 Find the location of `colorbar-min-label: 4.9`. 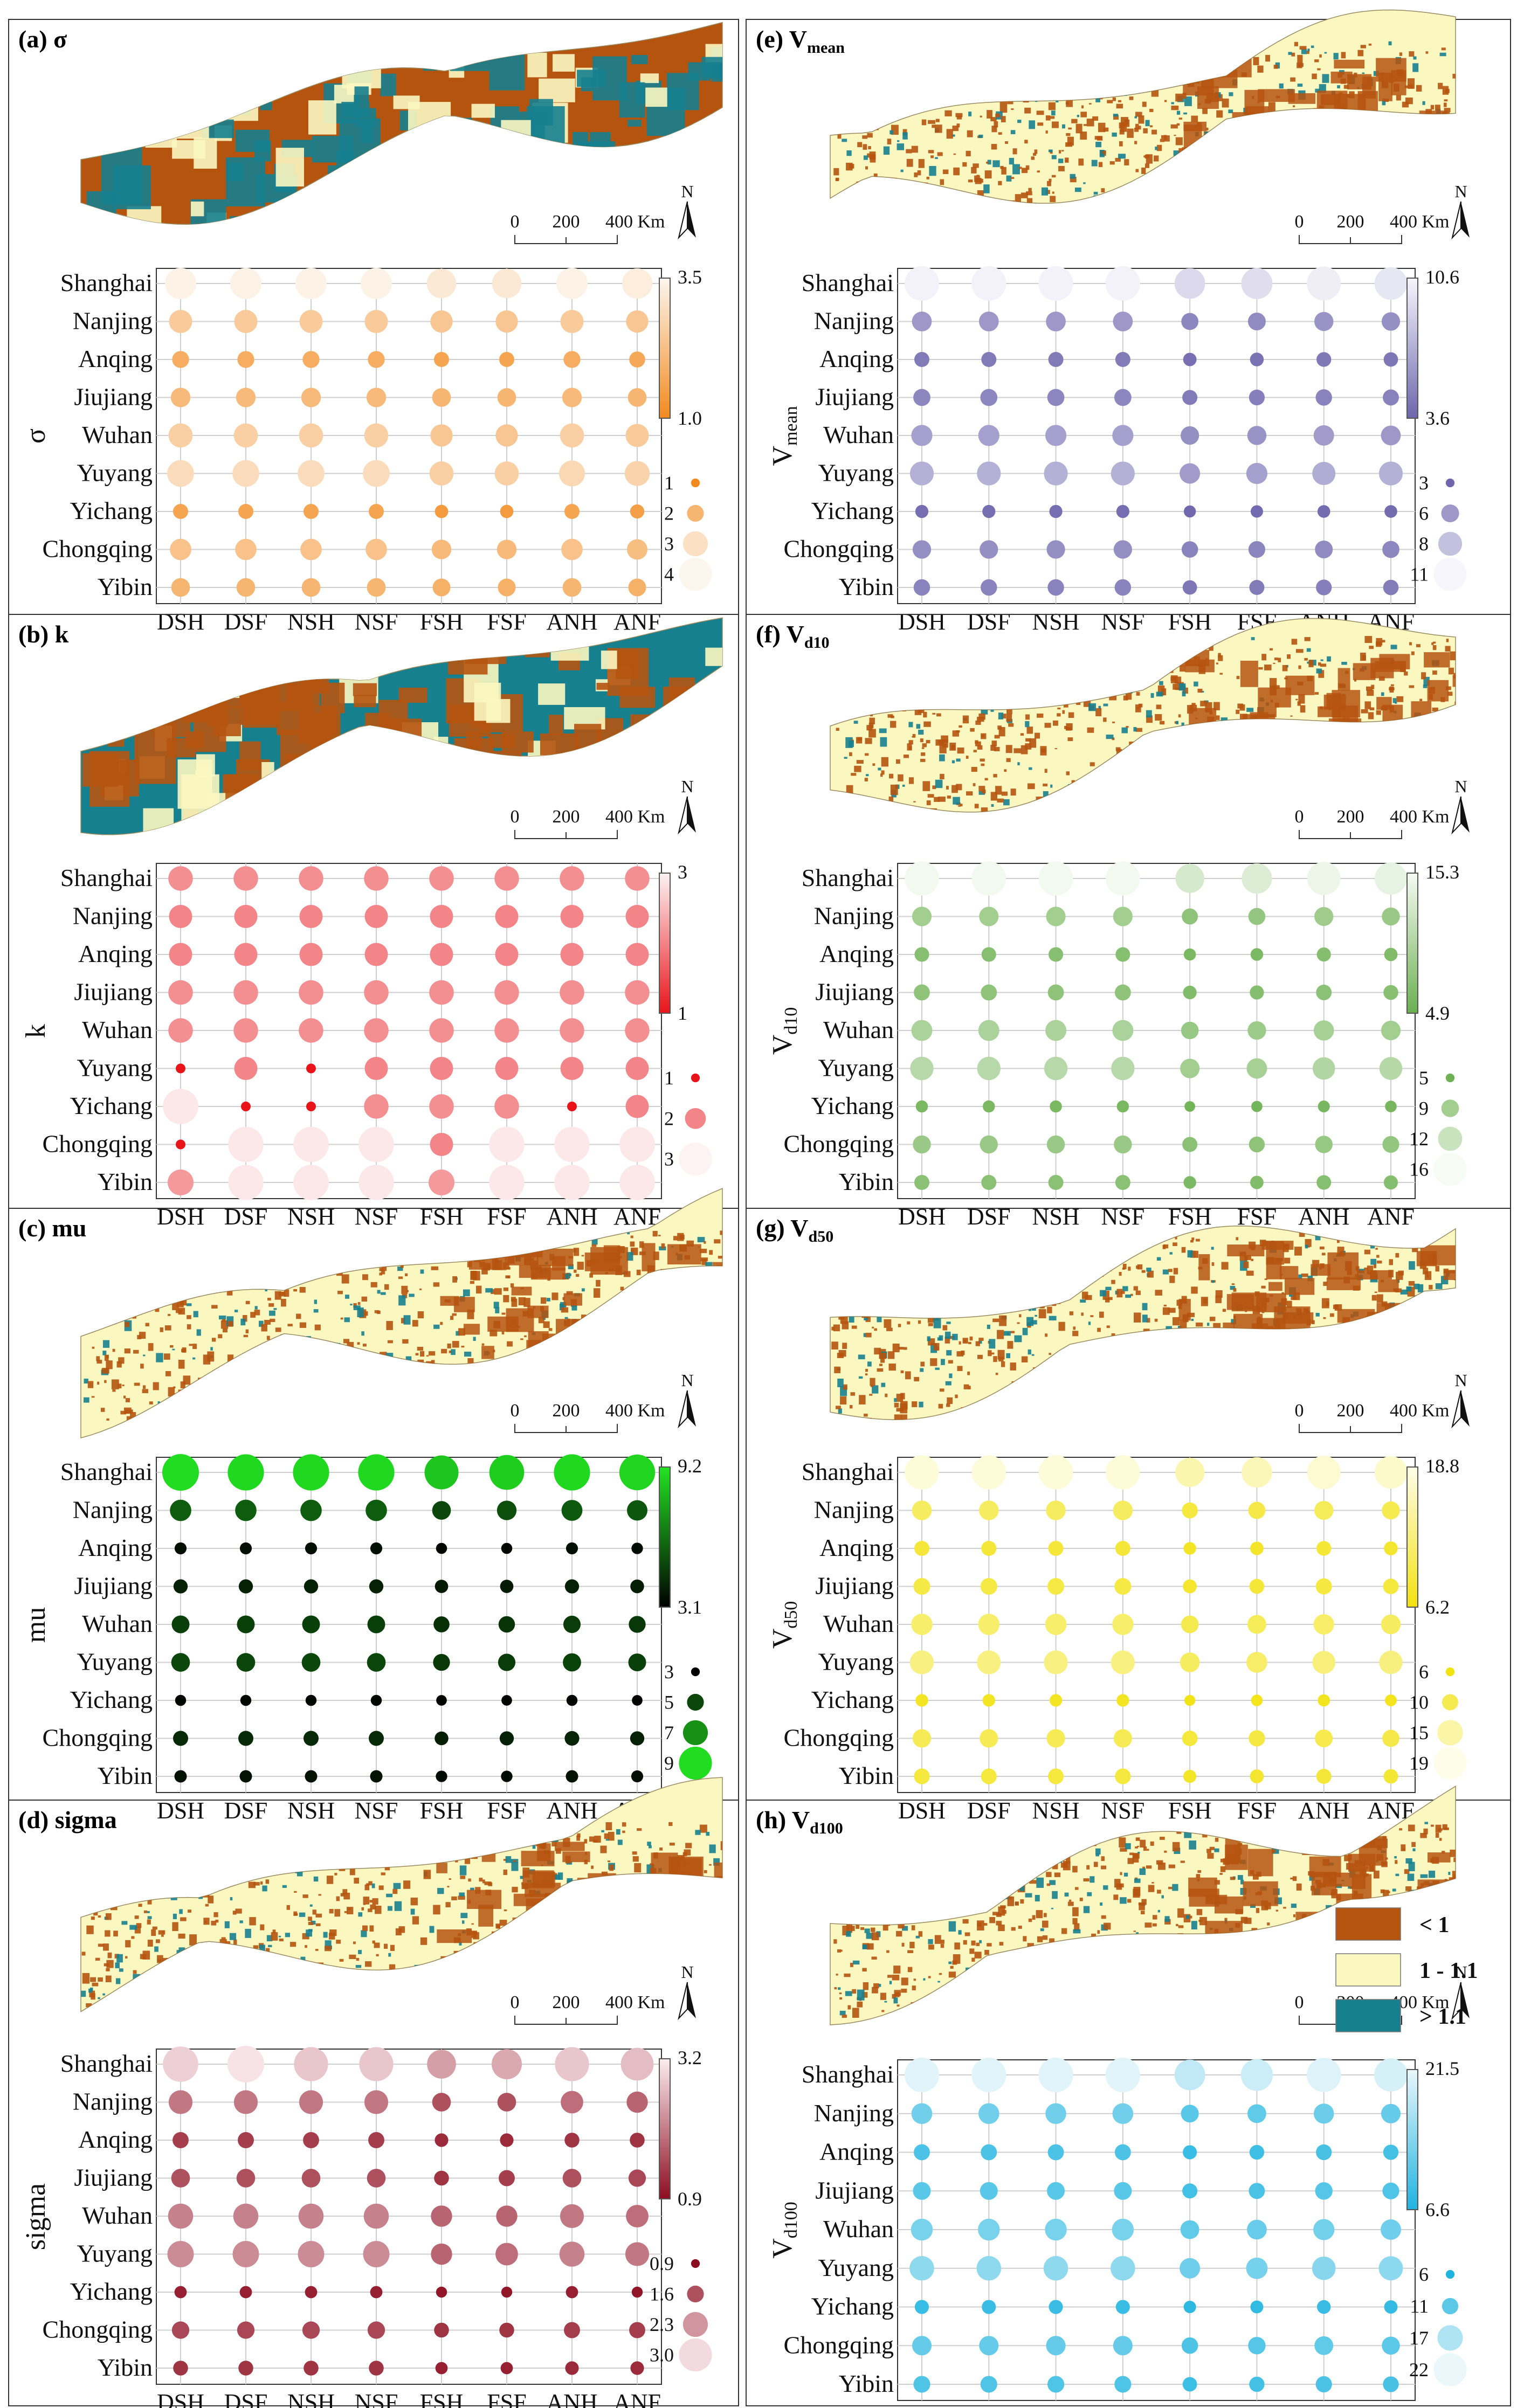

colorbar-min-label: 4.9 is located at coordinates (1437, 1013).